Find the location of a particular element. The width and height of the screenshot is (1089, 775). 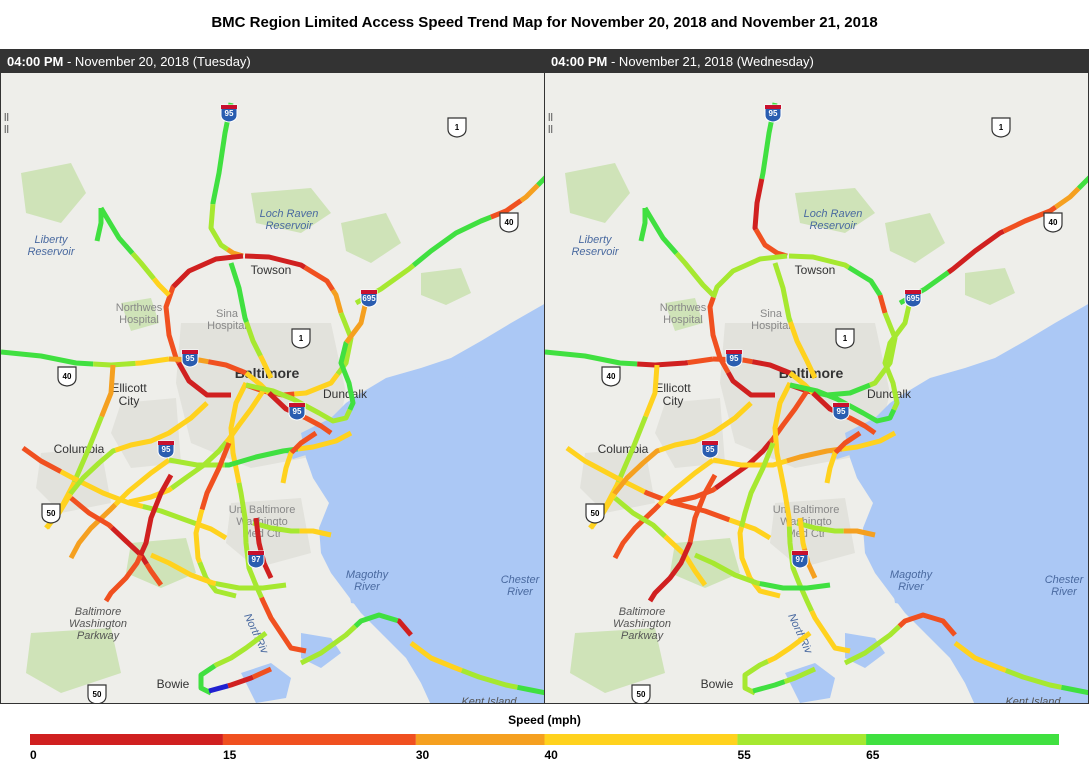

panel-header-nov-21: 04:00 PM - November 21, 2018 (Wednesday) is located at coordinates (816, 61).